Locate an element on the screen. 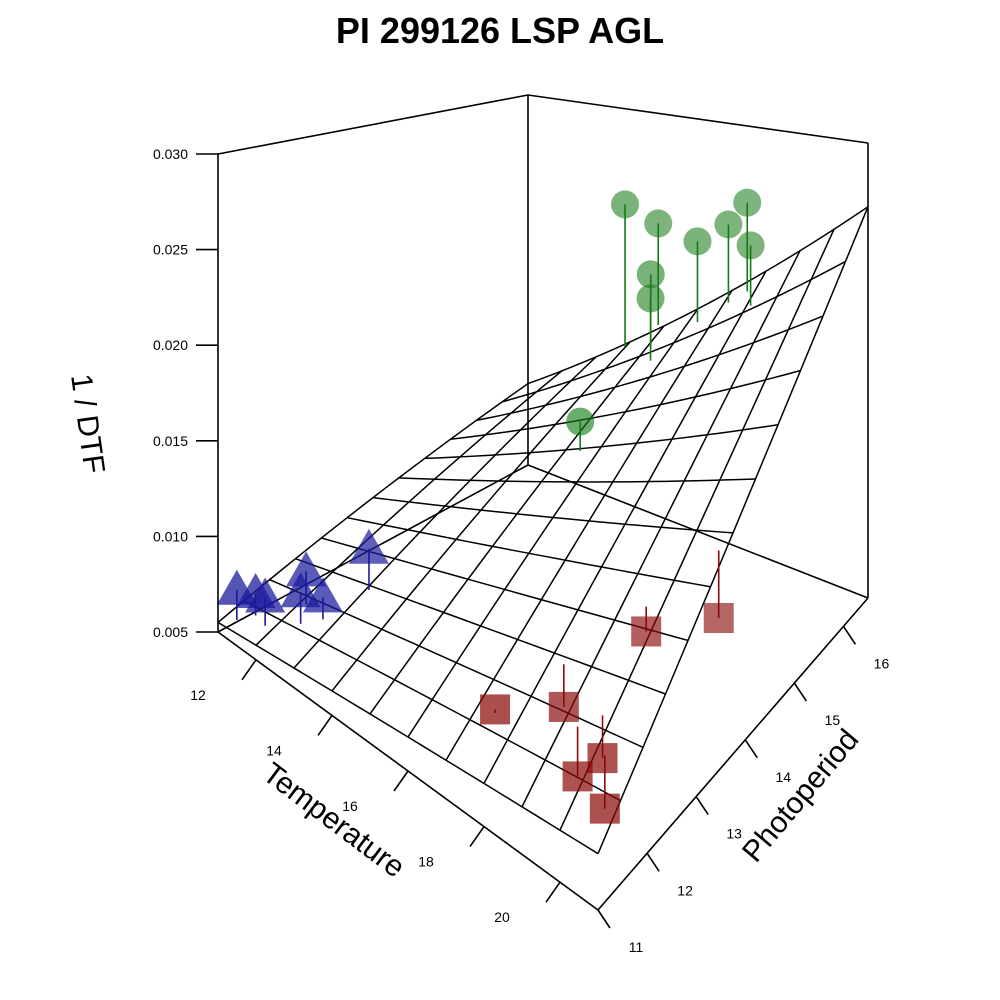 Image resolution: width=1000 pixels, height=1000 pixels. x-tick-label: 16 is located at coordinates (350, 806).